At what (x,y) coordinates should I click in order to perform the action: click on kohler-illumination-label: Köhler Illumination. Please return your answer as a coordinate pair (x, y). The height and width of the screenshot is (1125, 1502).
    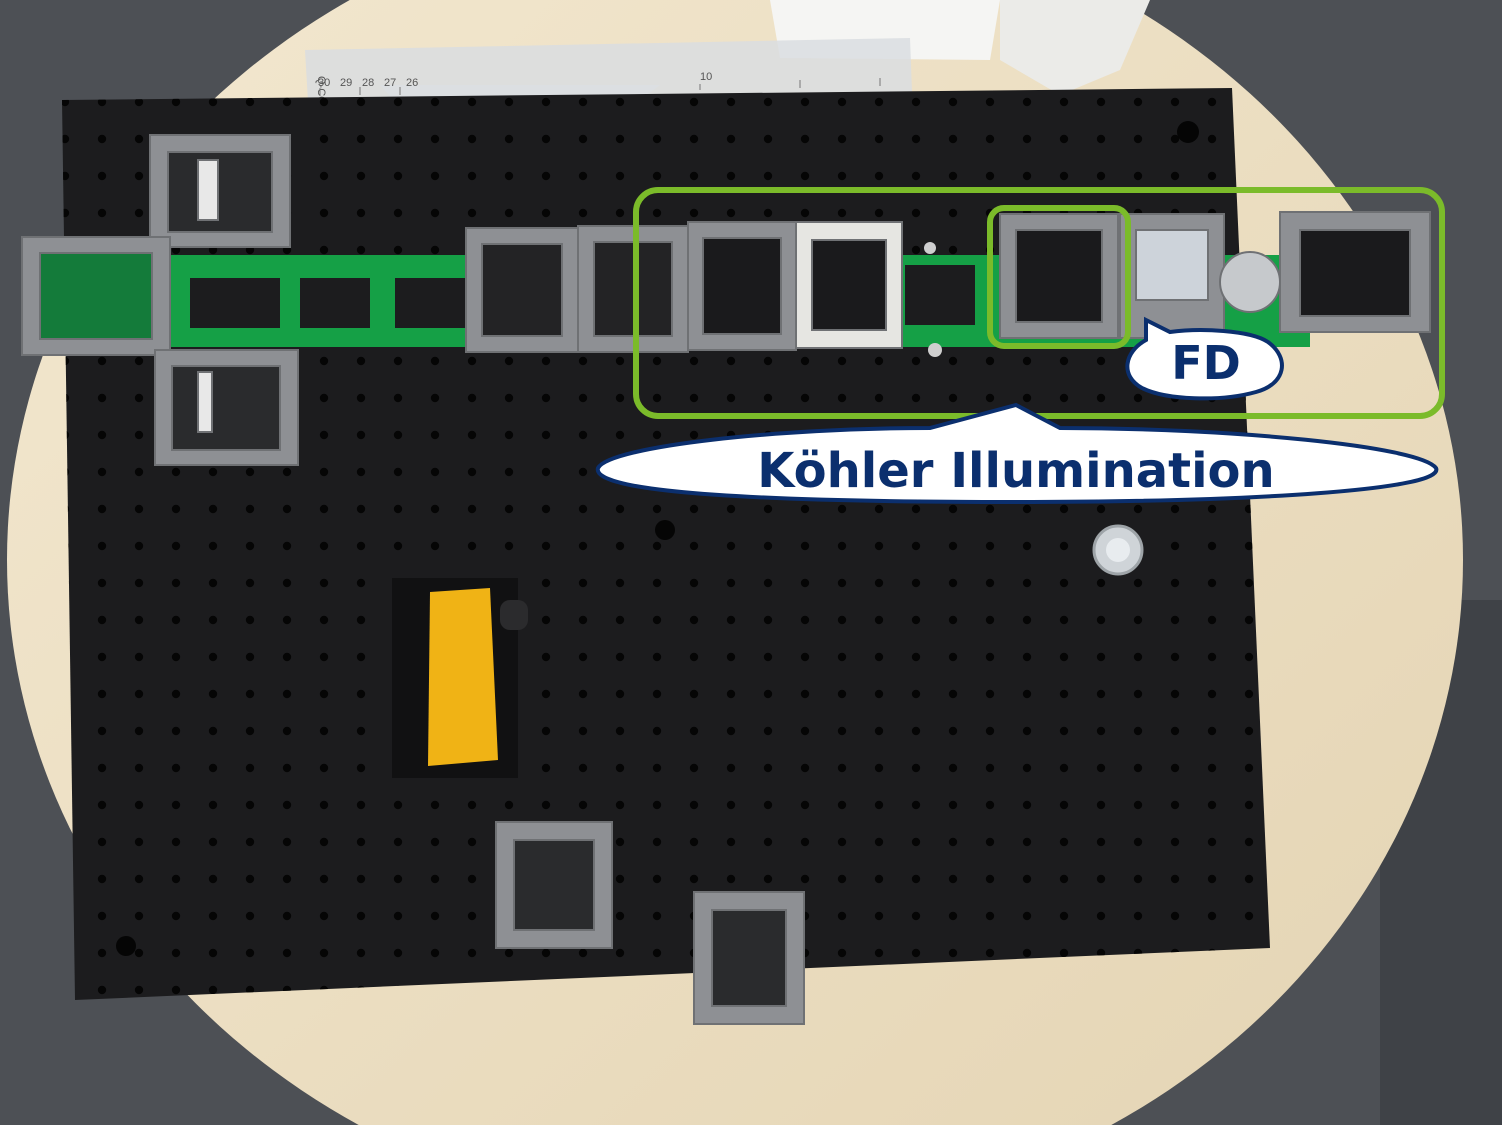
    Looking at the image, I should click on (1015, 471).